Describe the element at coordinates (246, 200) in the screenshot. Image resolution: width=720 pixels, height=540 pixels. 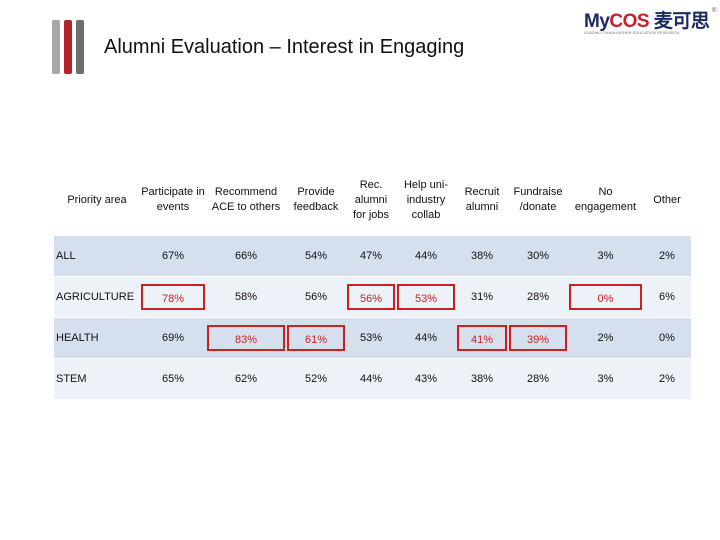
I see `header-recommend: Recommend ACE to others` at that location.